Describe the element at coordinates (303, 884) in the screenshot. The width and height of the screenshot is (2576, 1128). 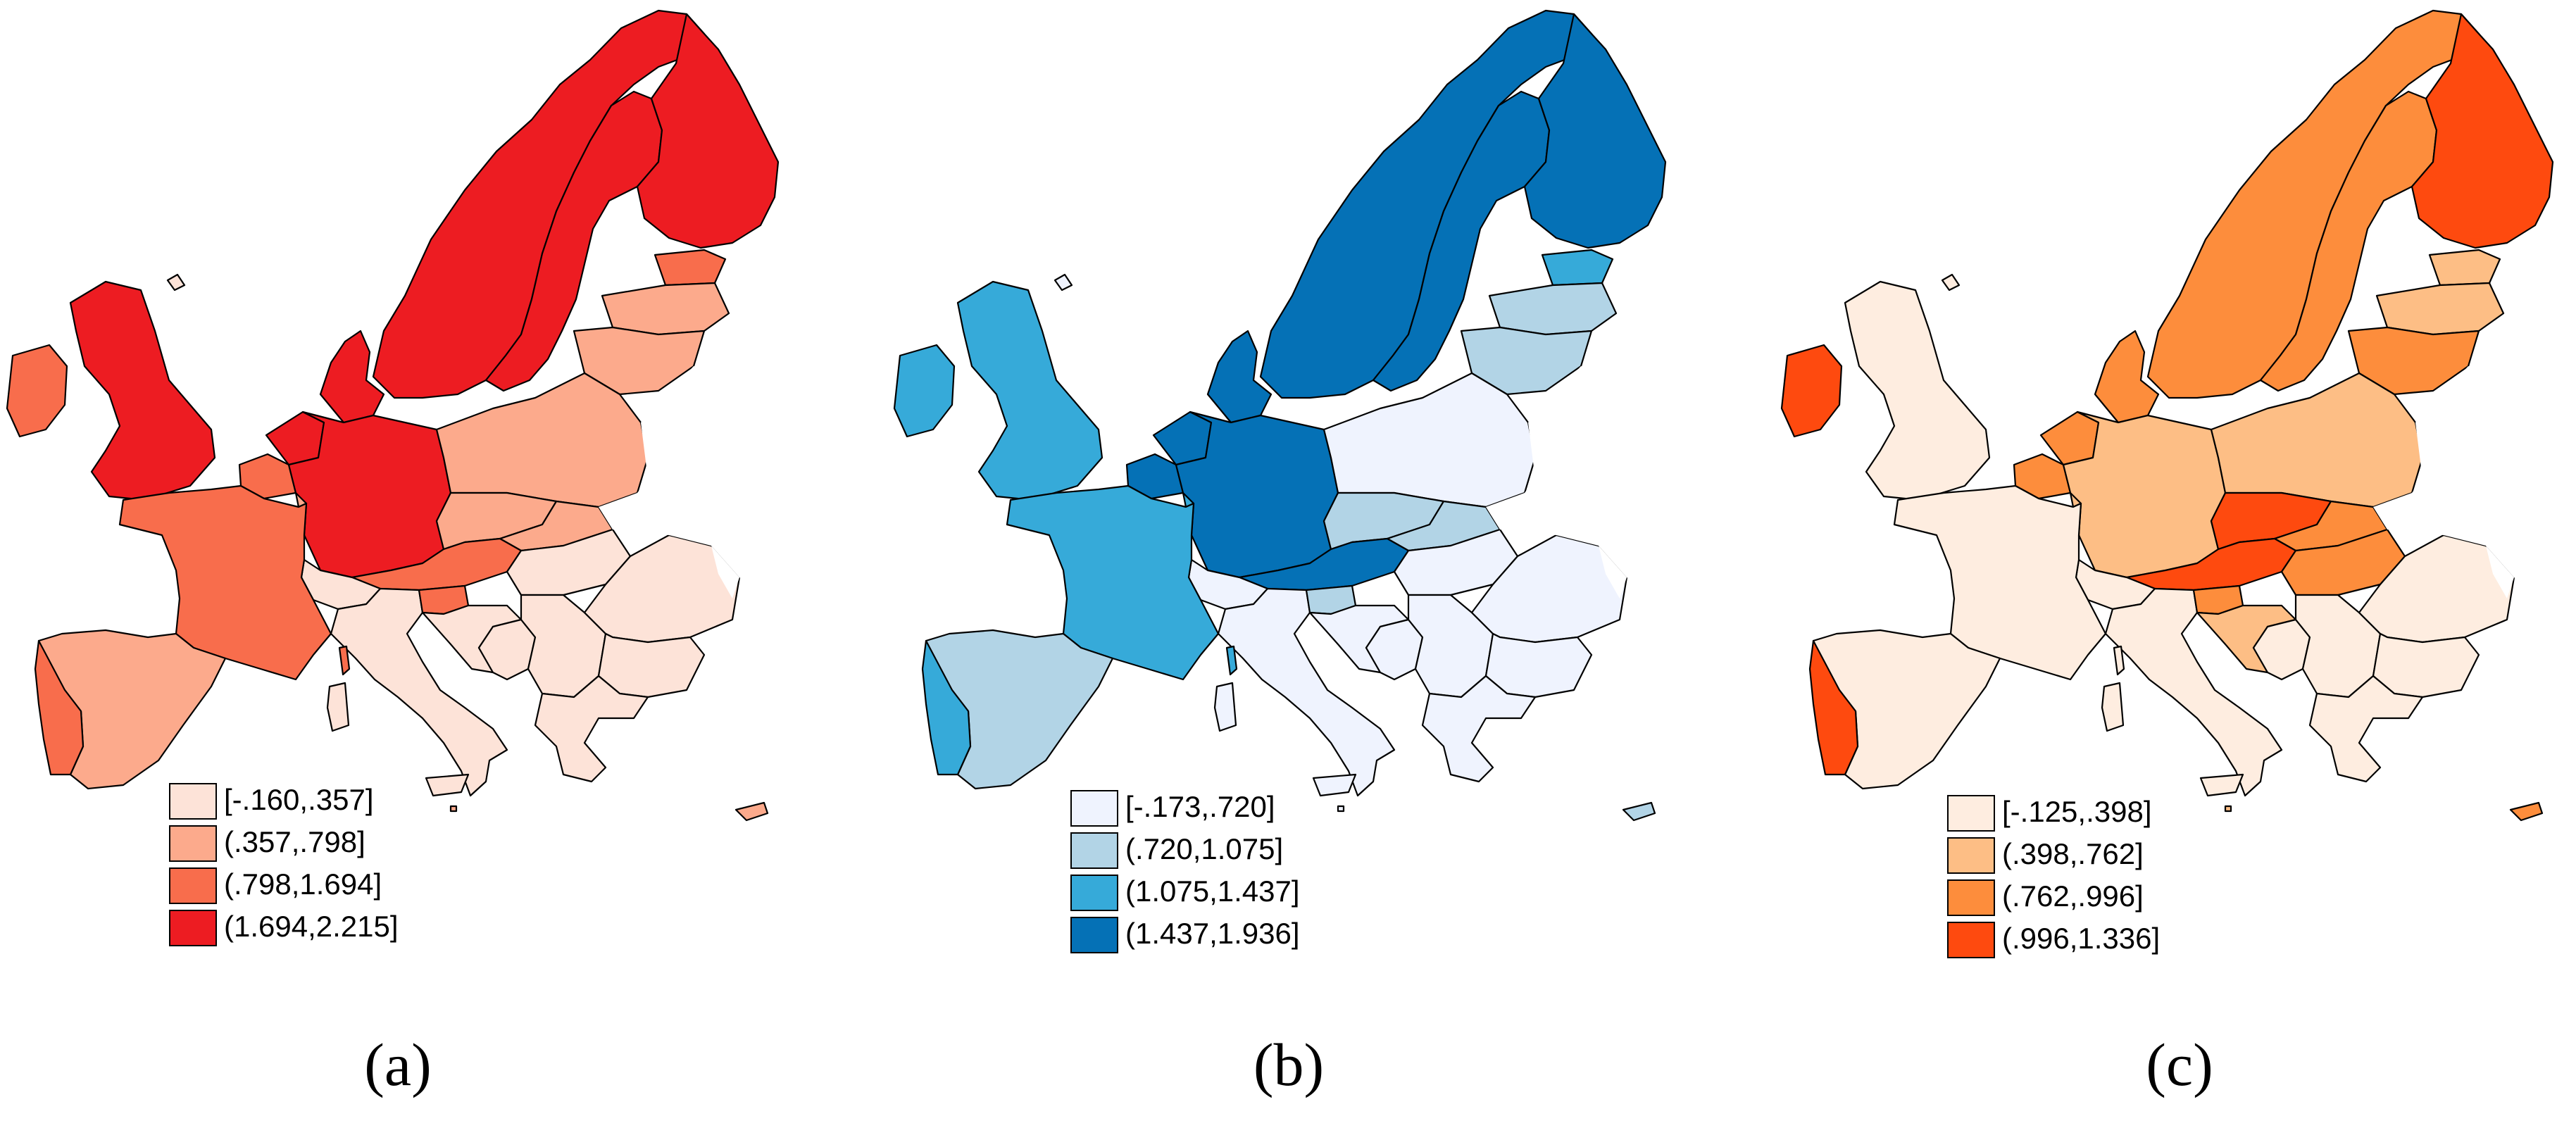
I see `legend-label: (.798,1.694]` at that location.